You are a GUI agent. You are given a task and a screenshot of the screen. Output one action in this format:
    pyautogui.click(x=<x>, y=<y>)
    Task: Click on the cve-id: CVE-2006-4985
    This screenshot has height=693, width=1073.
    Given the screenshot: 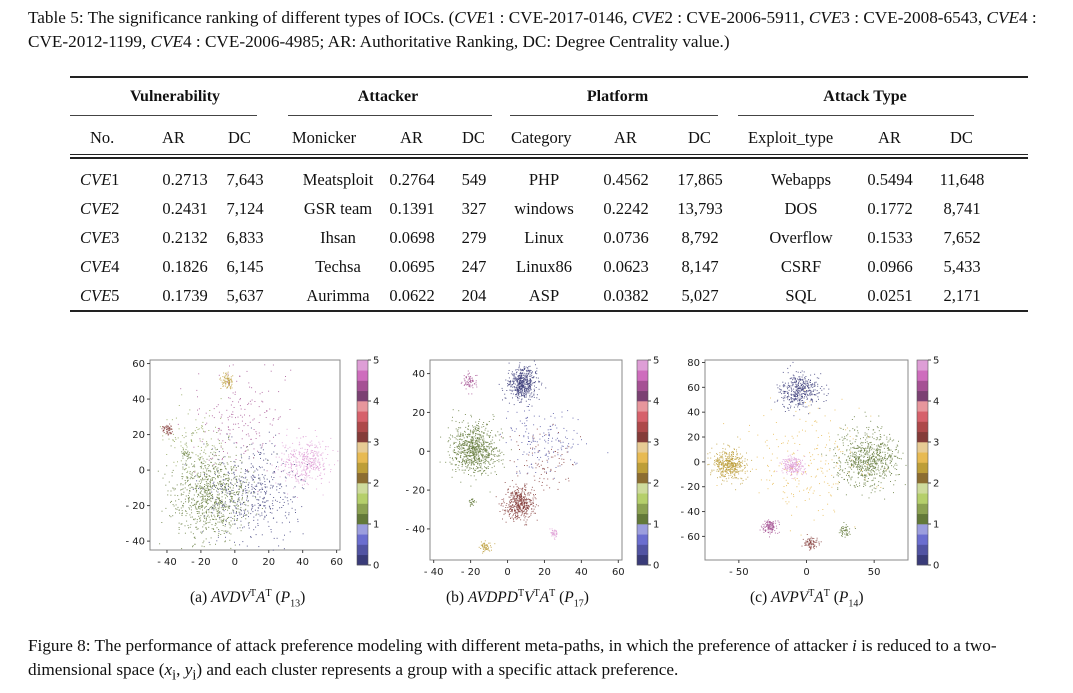 What is the action you would take?
    pyautogui.click(x=262, y=41)
    